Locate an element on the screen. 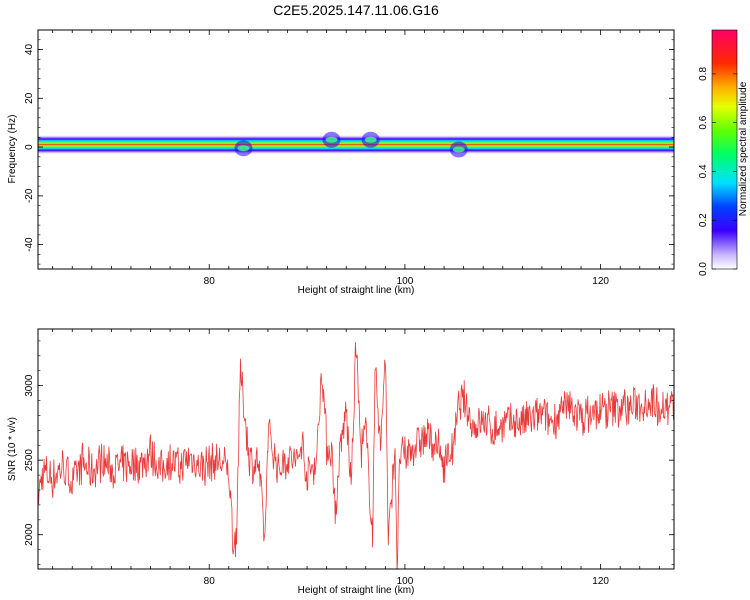 This screenshot has width=750, height=600. y-tick-label: -40 is located at coordinates (29, 244).